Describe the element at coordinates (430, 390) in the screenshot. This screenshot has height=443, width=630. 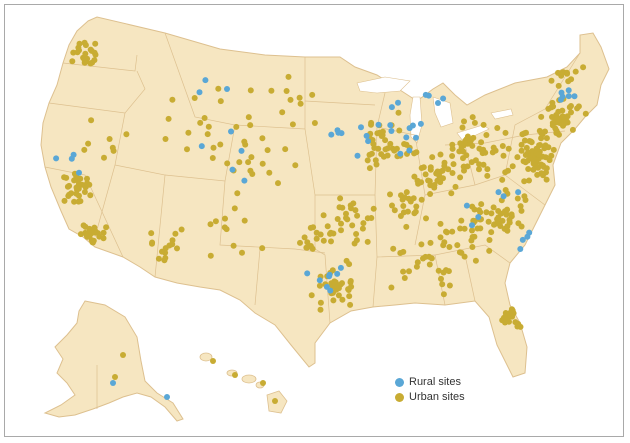
I see `map-legend: Rural sites Urban sites` at that location.